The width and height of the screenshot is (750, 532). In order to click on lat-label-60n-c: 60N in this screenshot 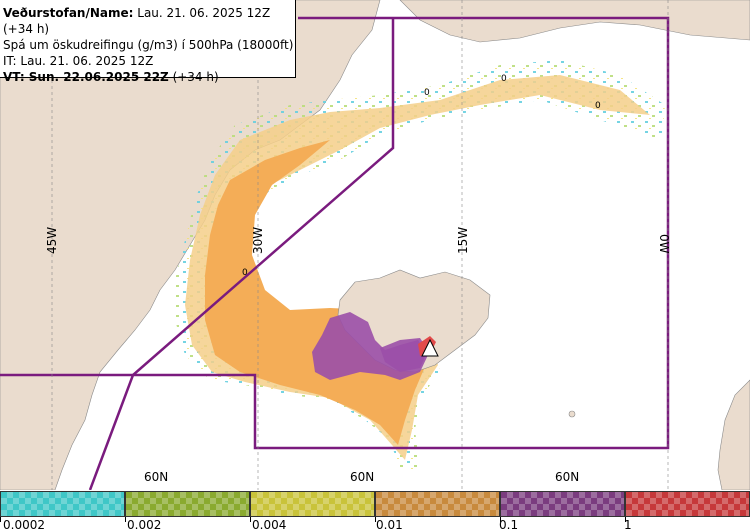, I will do `click(567, 477)`.